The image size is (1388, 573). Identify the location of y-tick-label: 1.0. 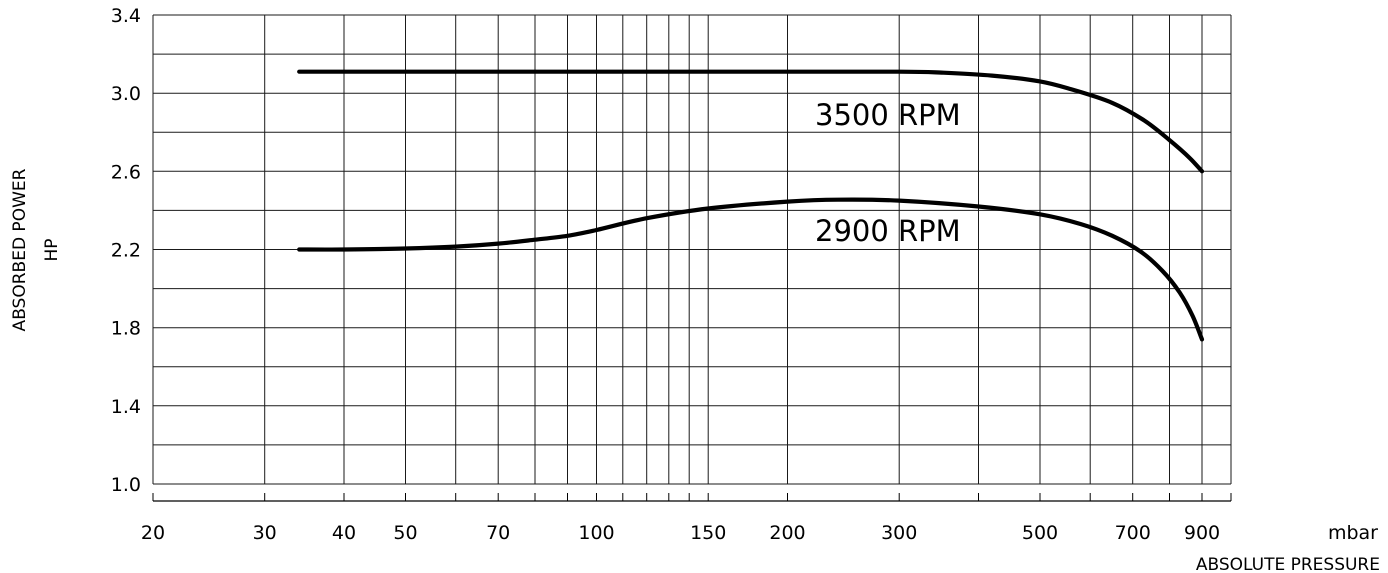
(126, 485).